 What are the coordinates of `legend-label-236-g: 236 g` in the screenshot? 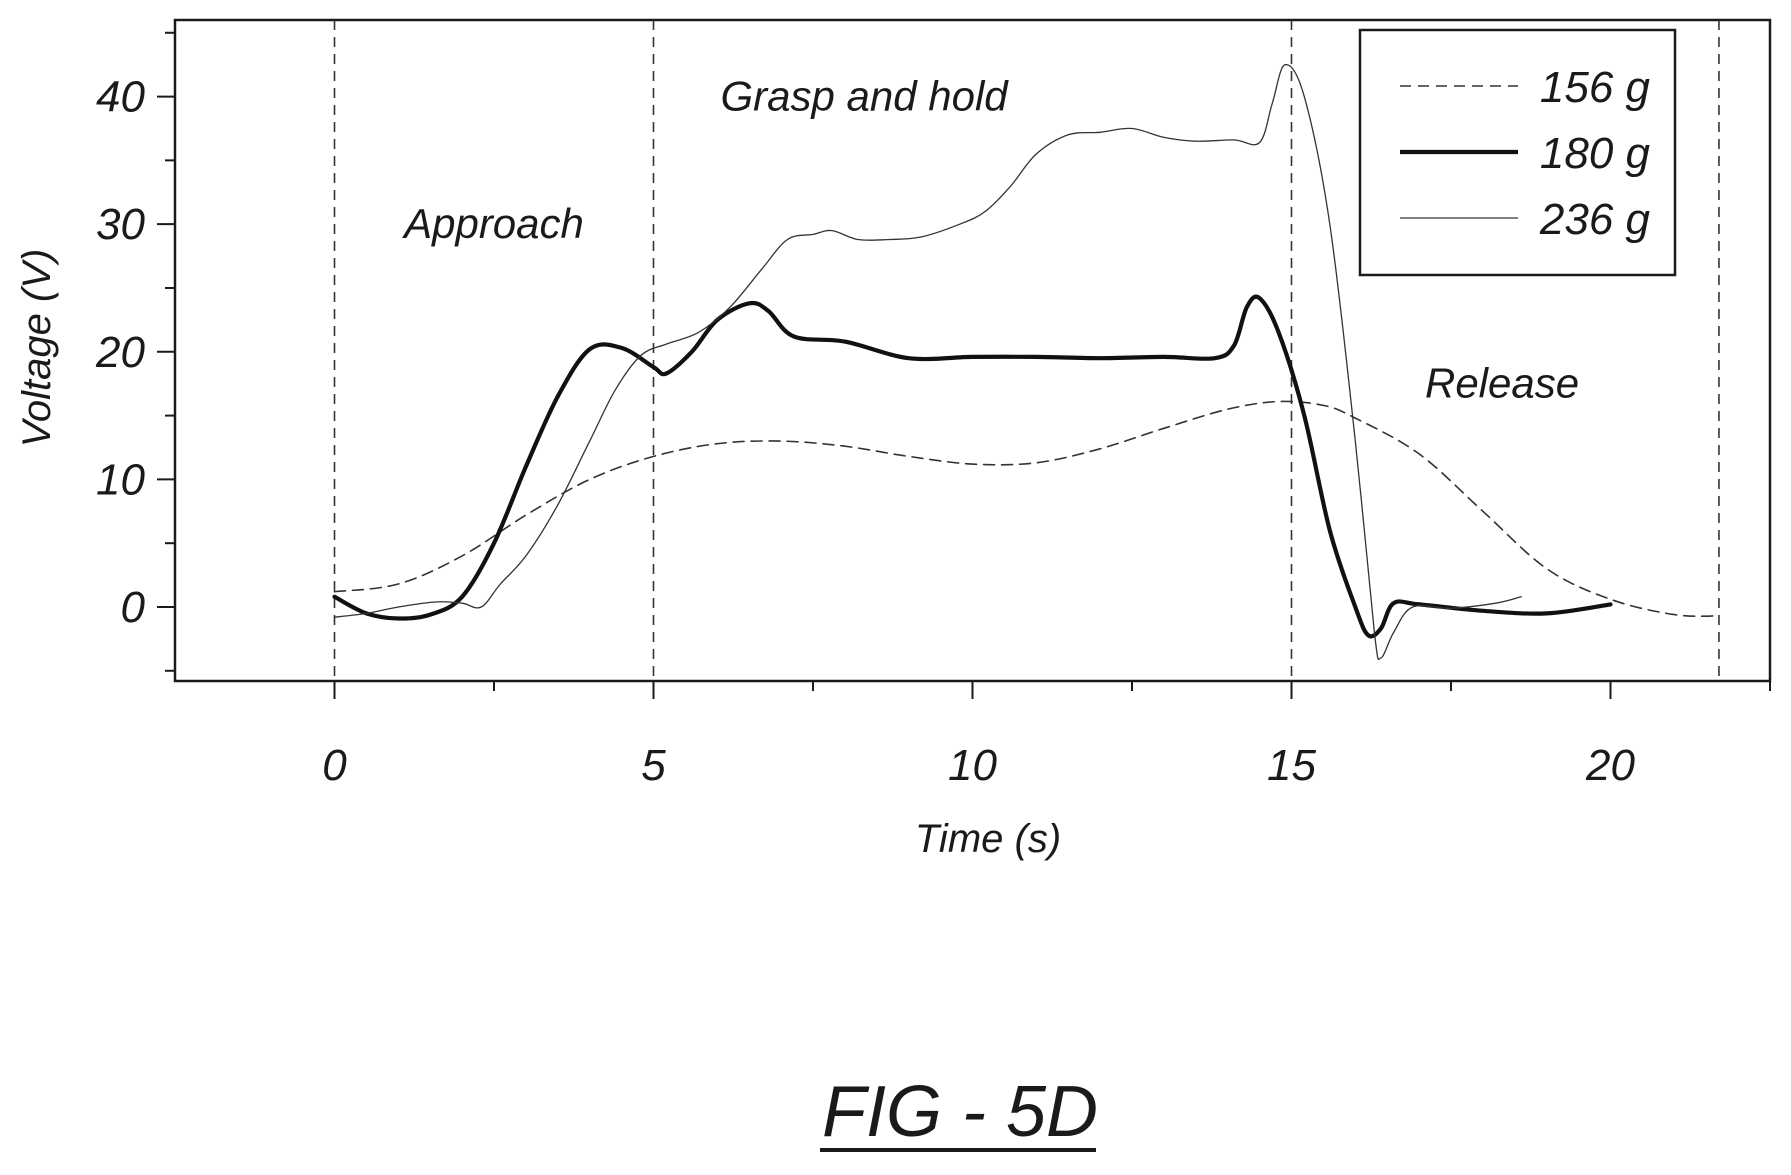 It's located at (1595, 219).